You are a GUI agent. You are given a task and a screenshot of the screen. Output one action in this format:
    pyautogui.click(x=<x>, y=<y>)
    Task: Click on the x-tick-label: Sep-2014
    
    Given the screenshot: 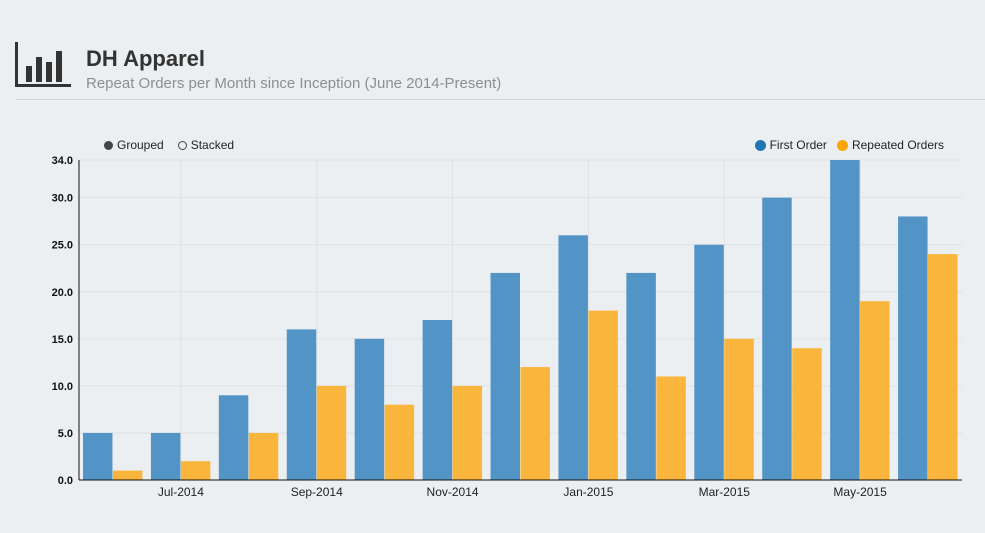 What is the action you would take?
    pyautogui.click(x=317, y=492)
    